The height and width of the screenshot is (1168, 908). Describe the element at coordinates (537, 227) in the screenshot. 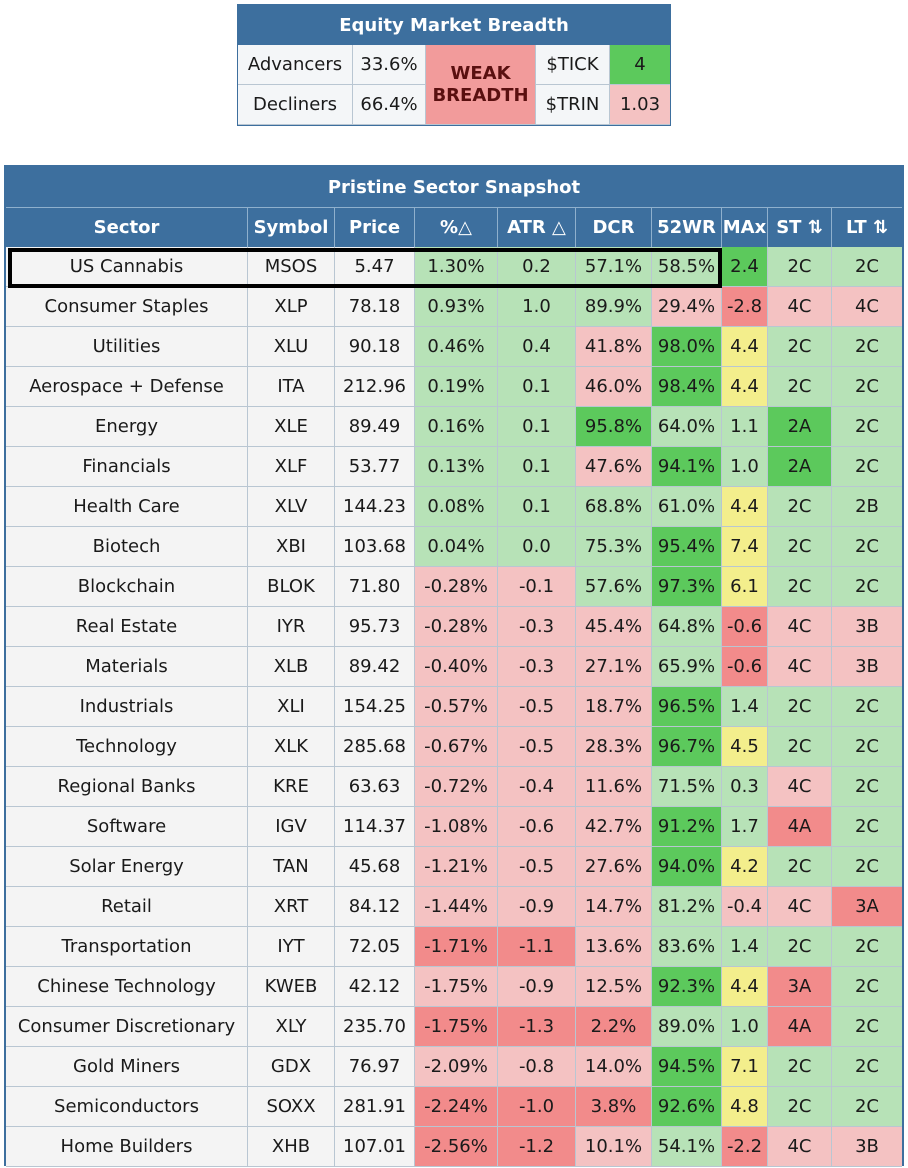

I see `column-header-atr-change: ATR △` at that location.